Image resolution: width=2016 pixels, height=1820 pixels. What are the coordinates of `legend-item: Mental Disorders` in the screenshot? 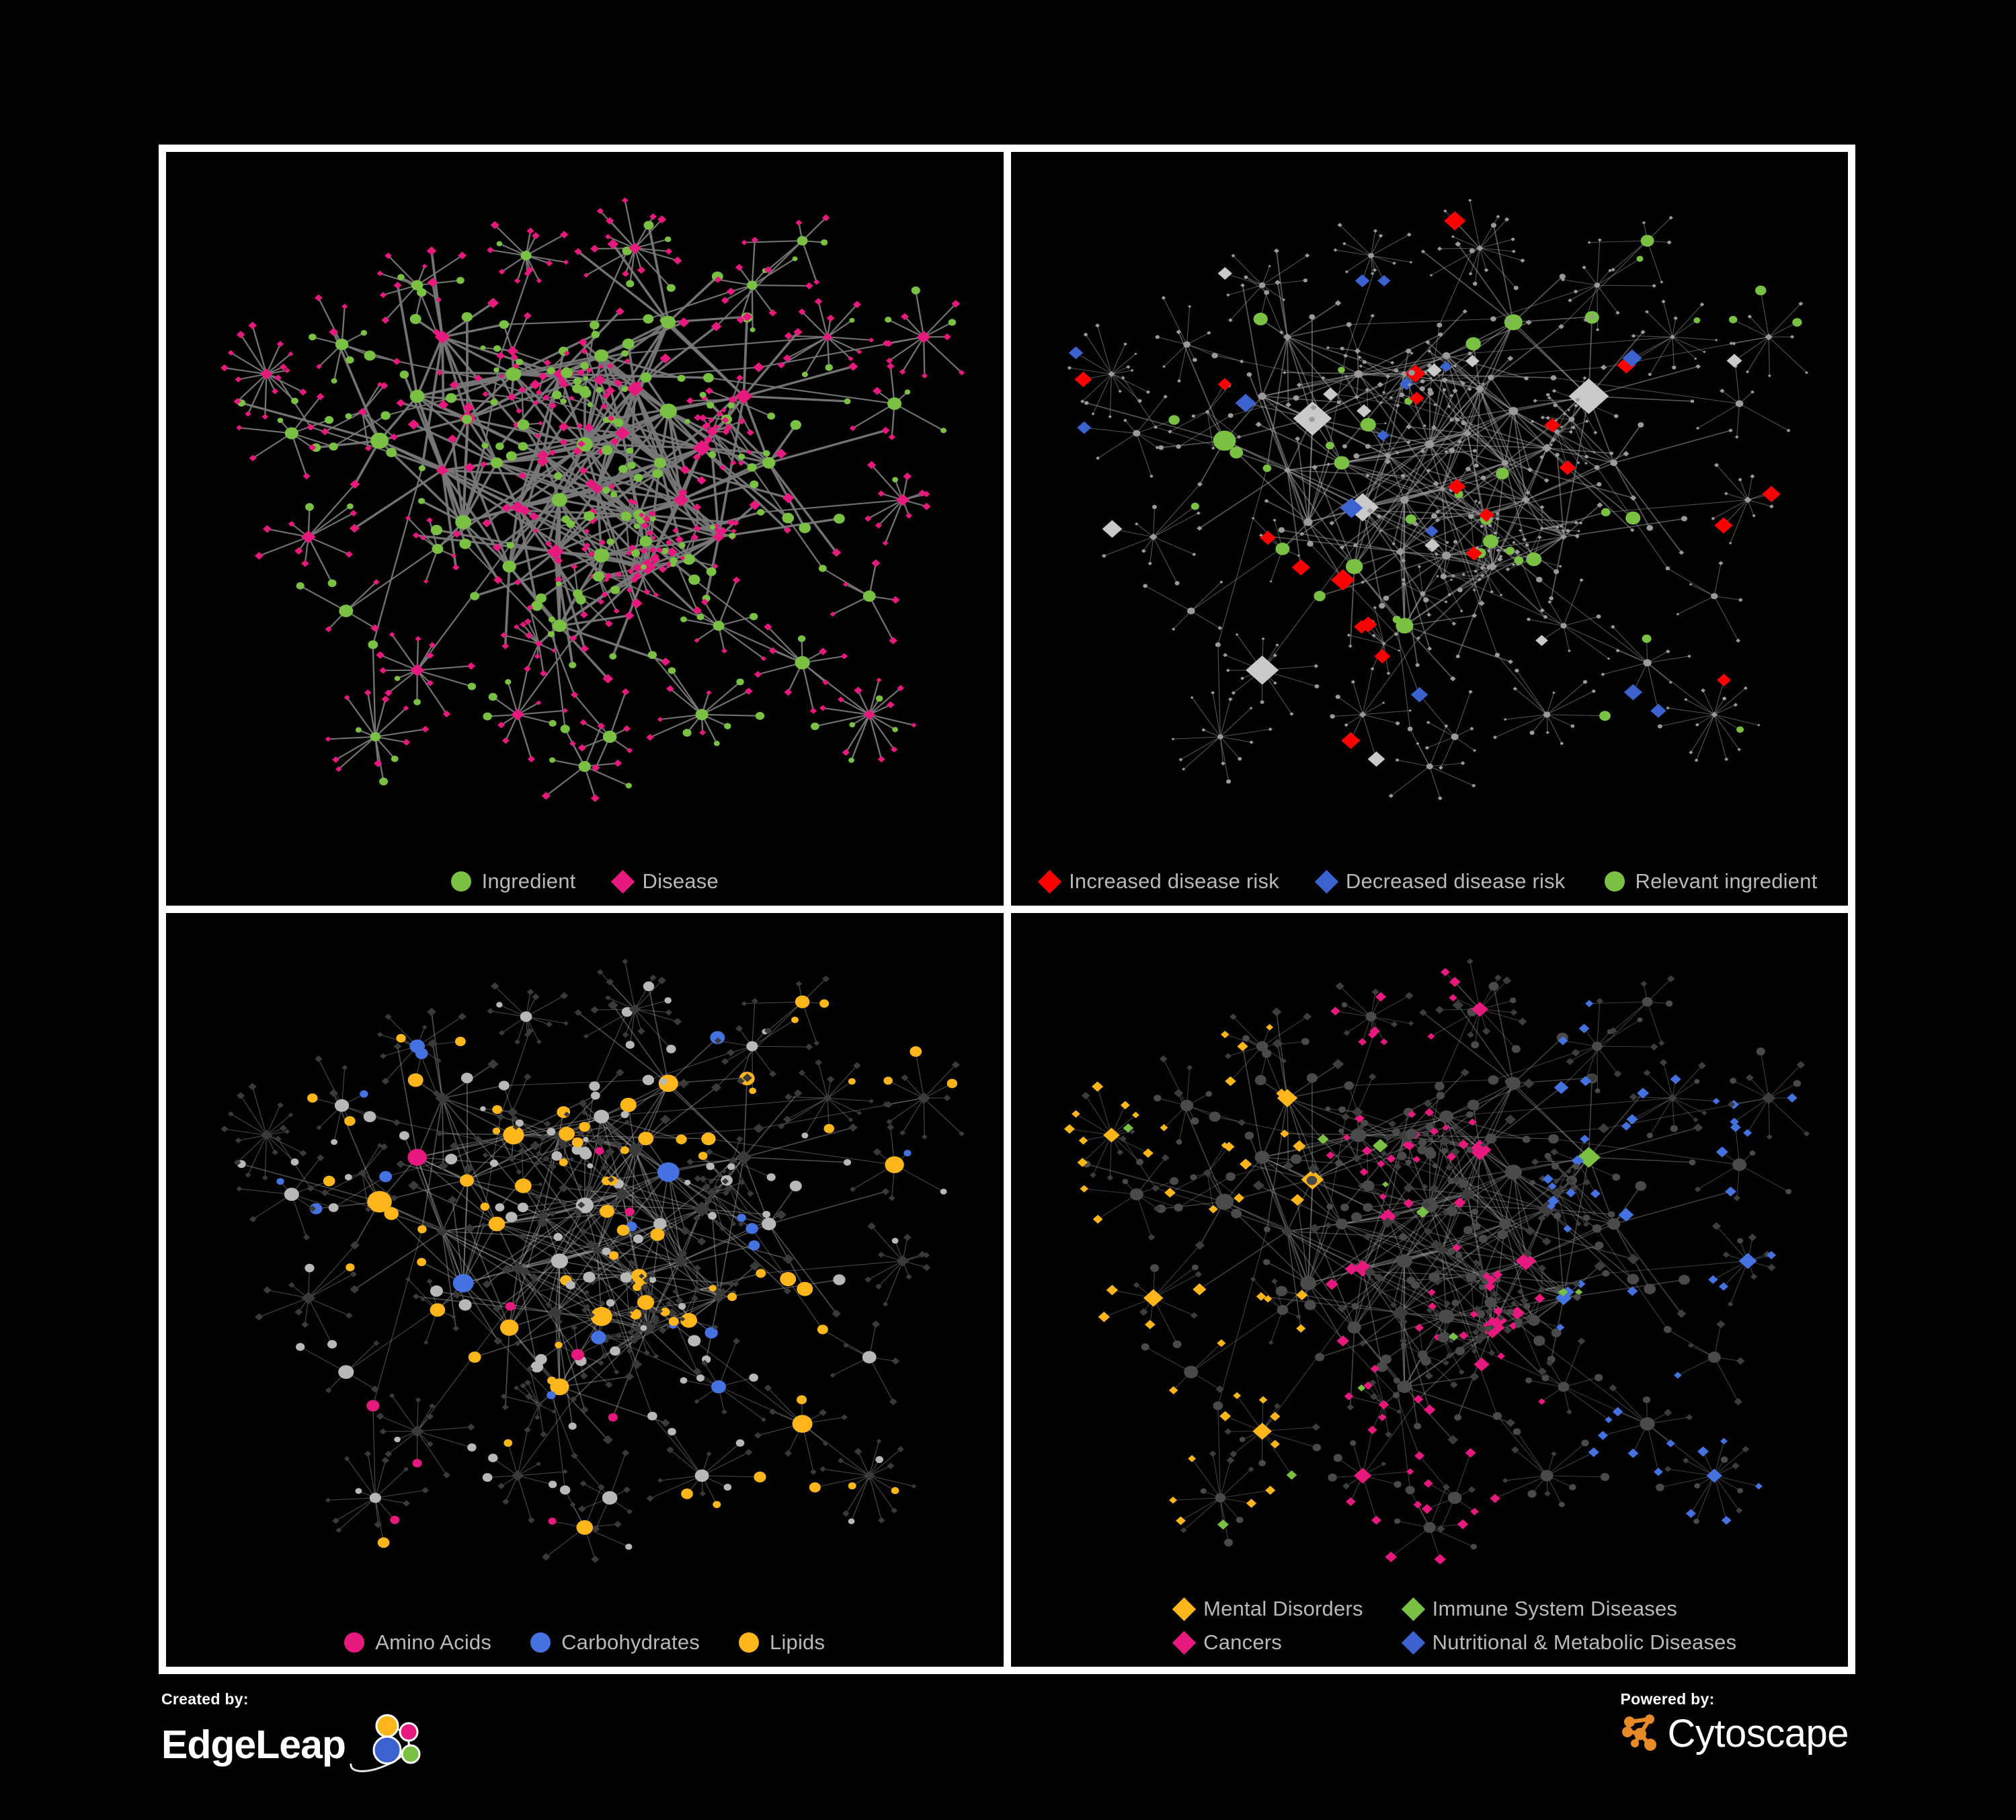 It's located at (1267, 1609).